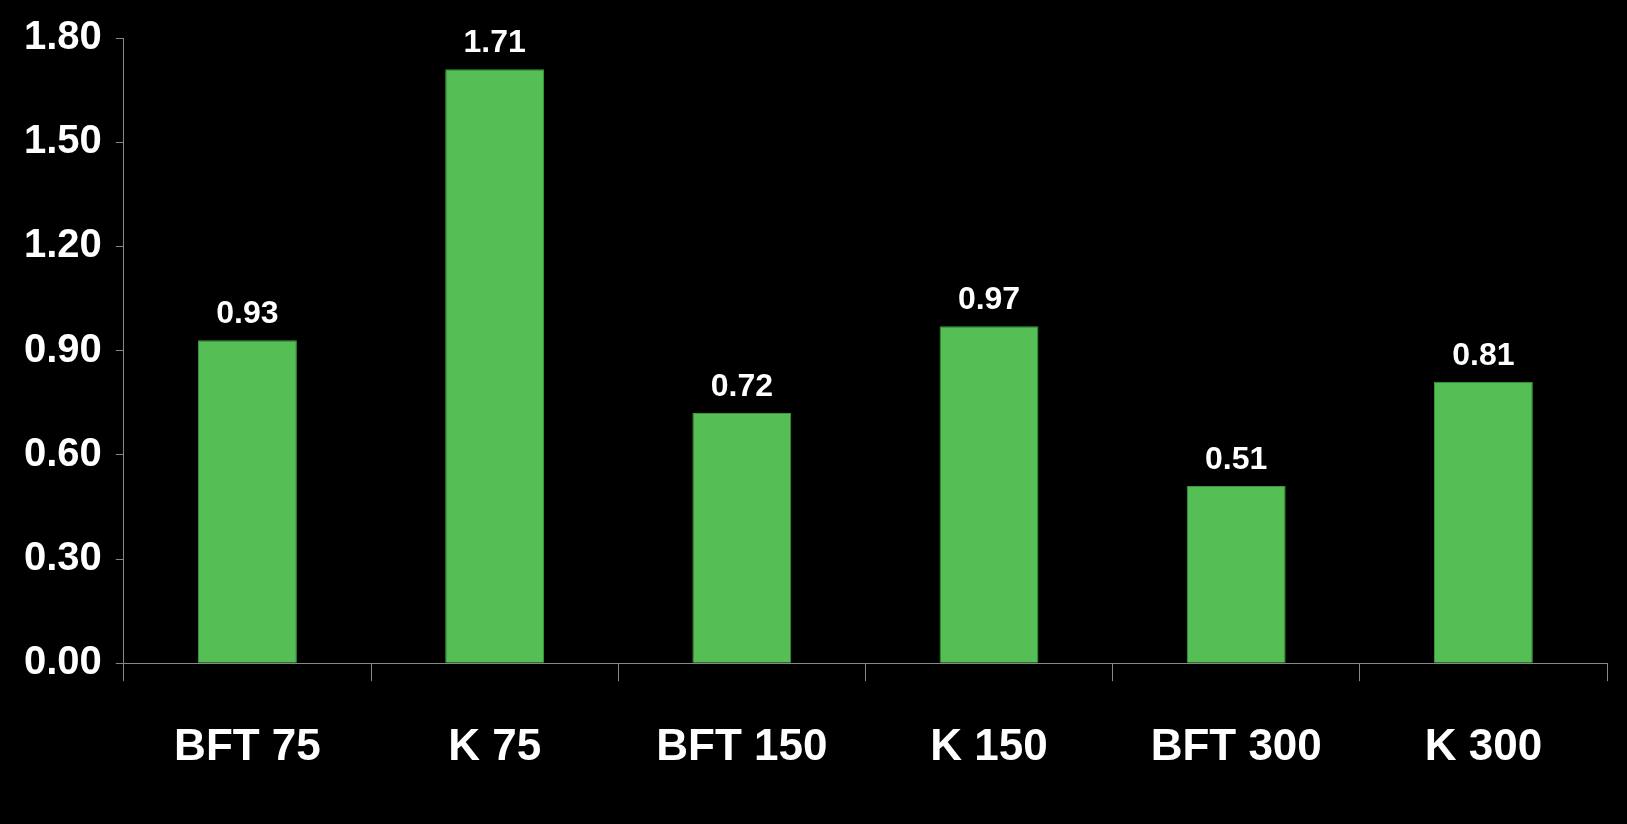 This screenshot has width=1627, height=824. I want to click on y-tick-label: 0.90, so click(62, 347).